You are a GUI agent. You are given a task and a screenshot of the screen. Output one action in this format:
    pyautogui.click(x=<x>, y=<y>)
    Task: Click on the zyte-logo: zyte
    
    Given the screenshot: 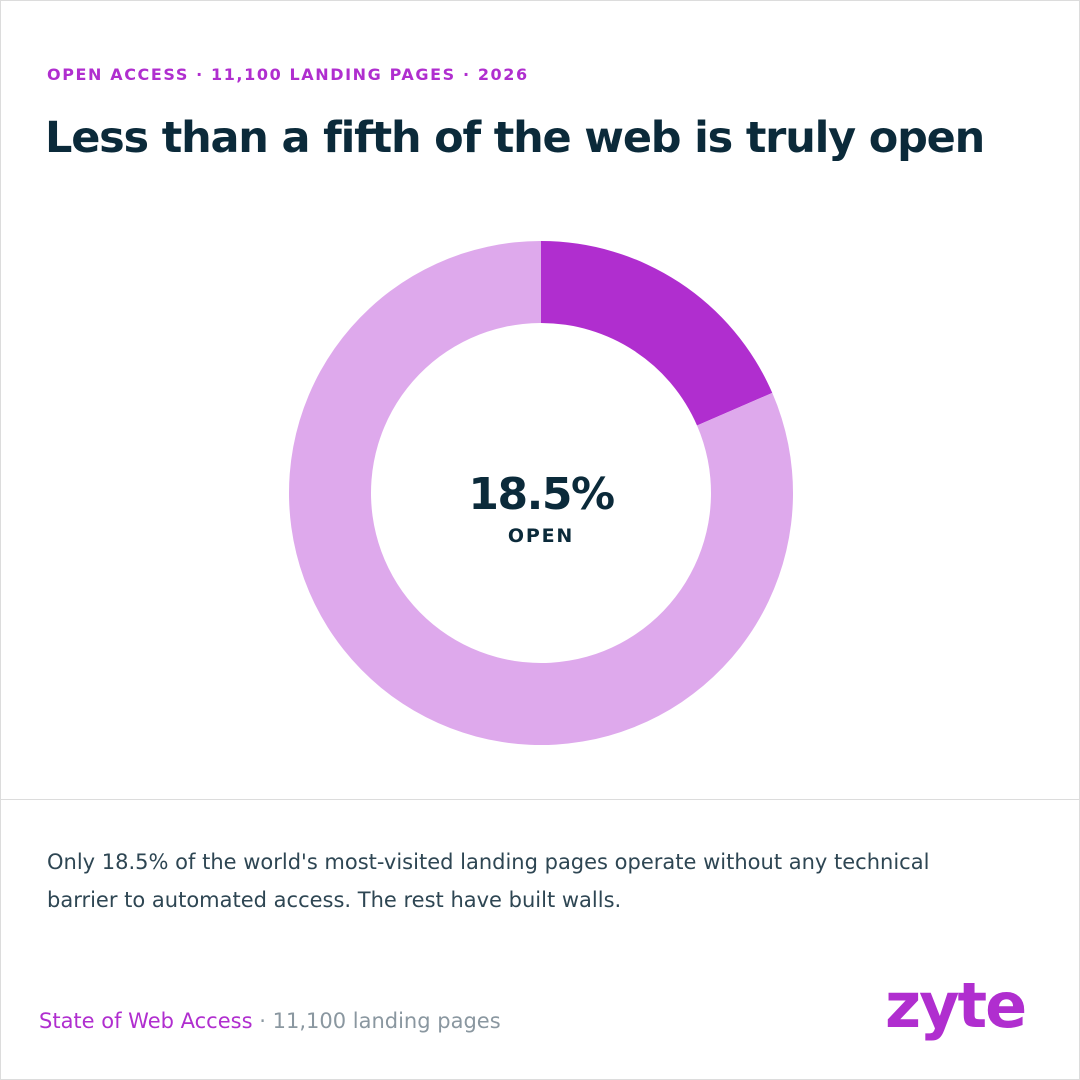 What is the action you would take?
    pyautogui.click(x=956, y=1005)
    